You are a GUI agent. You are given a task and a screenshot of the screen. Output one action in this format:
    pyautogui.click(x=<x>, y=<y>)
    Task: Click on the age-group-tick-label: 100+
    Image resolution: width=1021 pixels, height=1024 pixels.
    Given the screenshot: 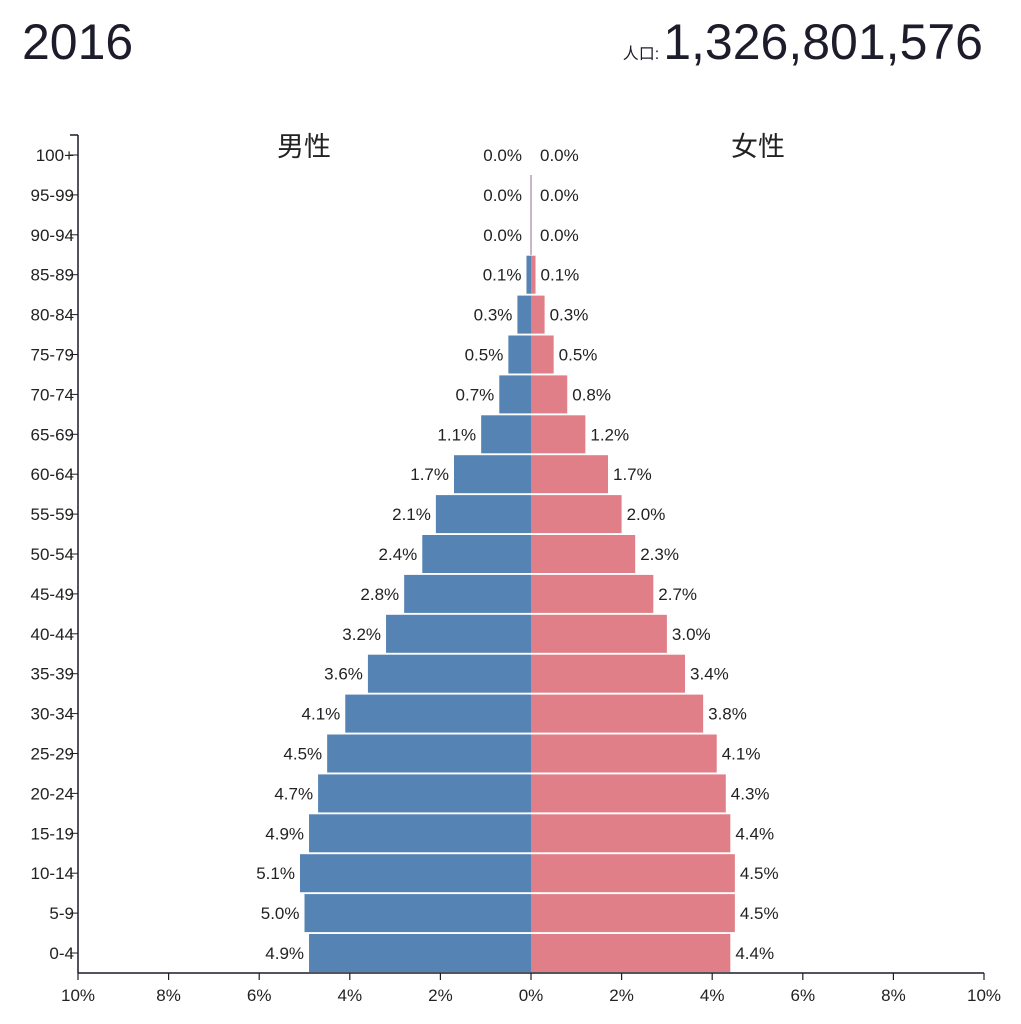 What is the action you would take?
    pyautogui.click(x=55, y=155)
    